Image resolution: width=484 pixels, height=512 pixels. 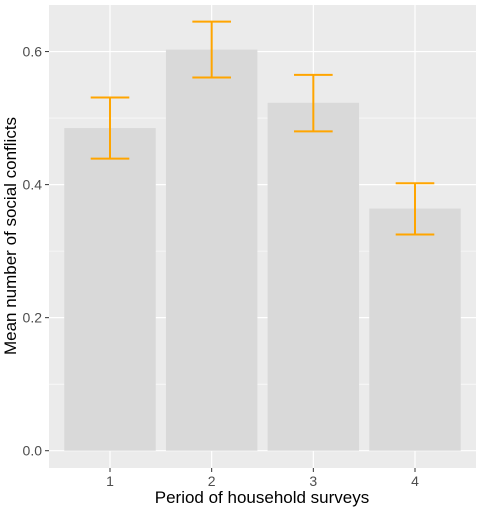 I want to click on x-axis-title: Period of household surveys, so click(x=262, y=497).